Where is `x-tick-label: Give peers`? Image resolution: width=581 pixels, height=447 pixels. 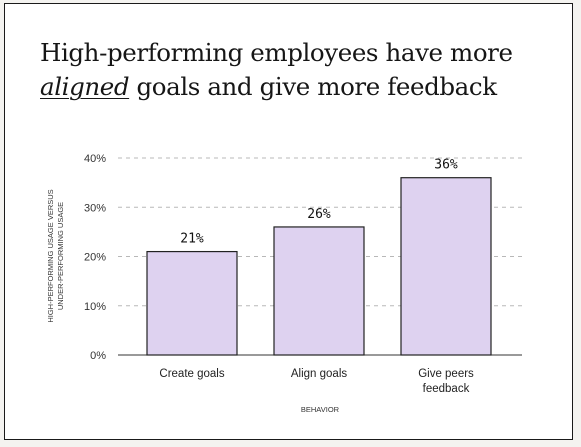
x-tick-label: Give peers is located at coordinates (446, 374).